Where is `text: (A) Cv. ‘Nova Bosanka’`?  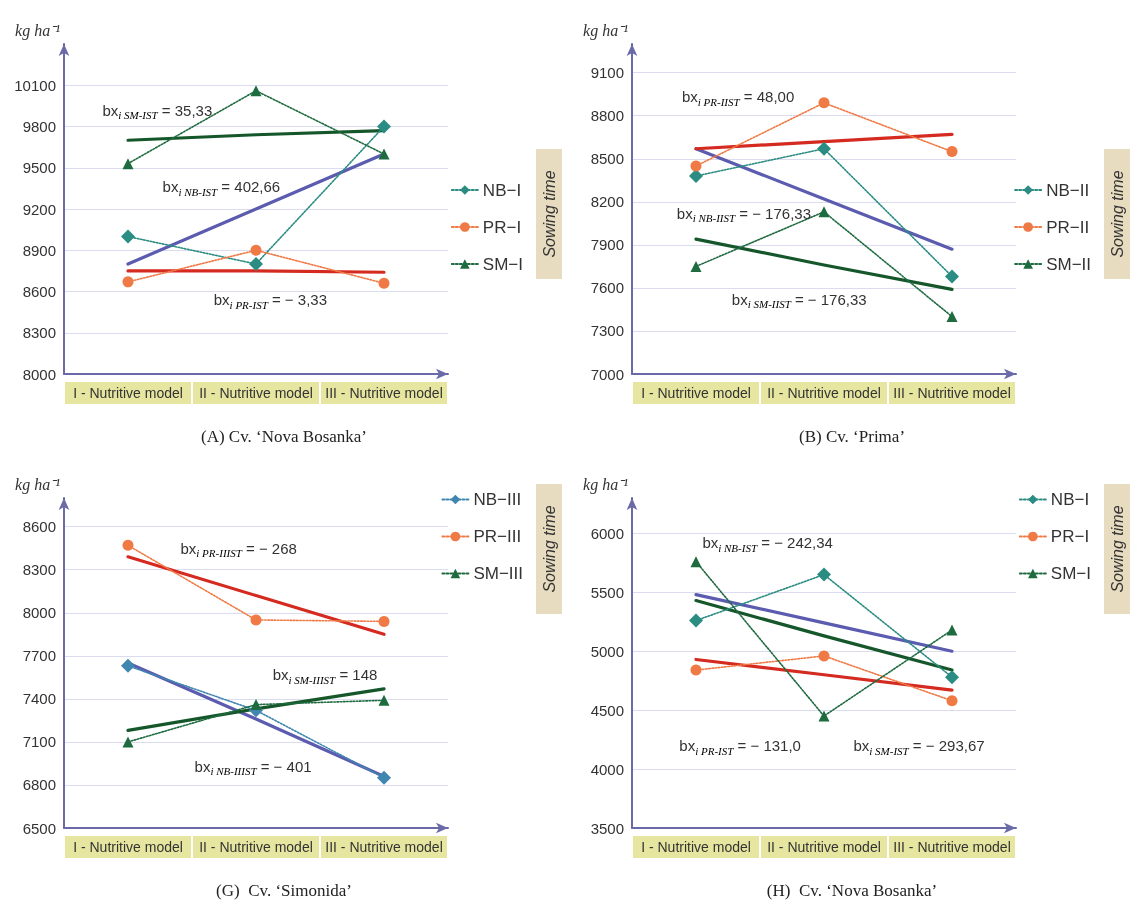
text: (A) Cv. ‘Nova Bosanka’ is located at coordinates (284, 436).